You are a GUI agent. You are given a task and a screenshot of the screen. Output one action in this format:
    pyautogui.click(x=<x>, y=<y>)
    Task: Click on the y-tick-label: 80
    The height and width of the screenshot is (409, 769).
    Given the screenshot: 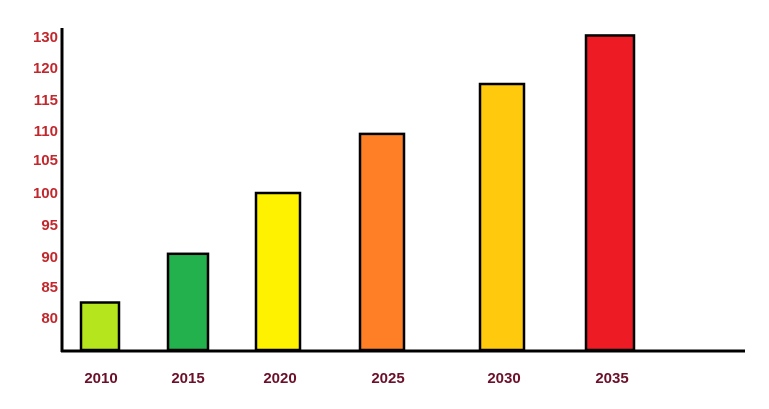 What is the action you would take?
    pyautogui.click(x=49, y=318)
    